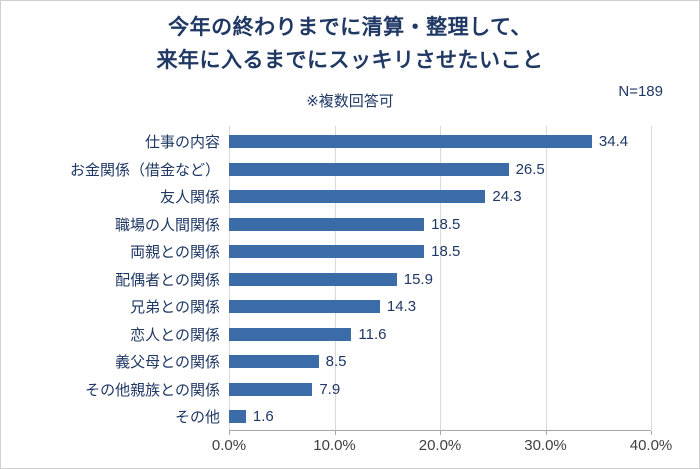 The image size is (700, 469). I want to click on bar-value-label: 24.3, so click(507, 197).